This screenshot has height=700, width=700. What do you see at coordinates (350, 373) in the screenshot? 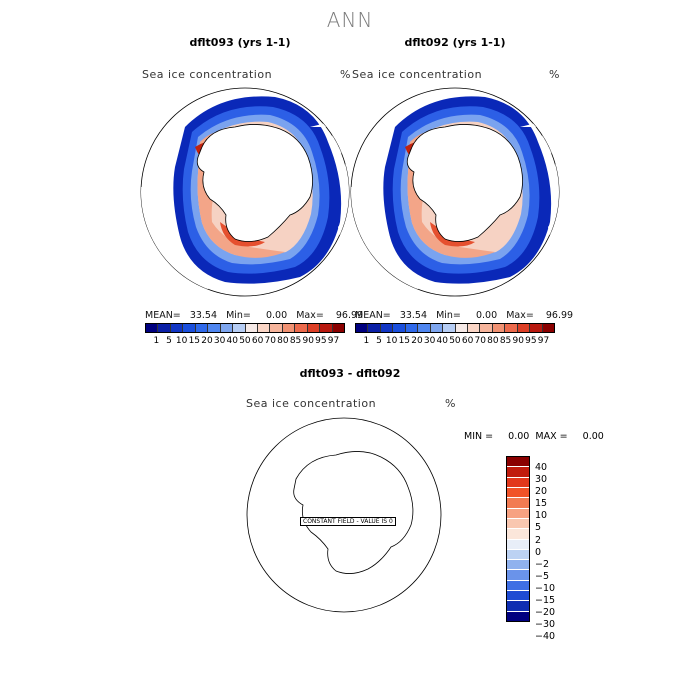
I see `diff-panel-title: dflt093 - dflt092` at bounding box center [350, 373].